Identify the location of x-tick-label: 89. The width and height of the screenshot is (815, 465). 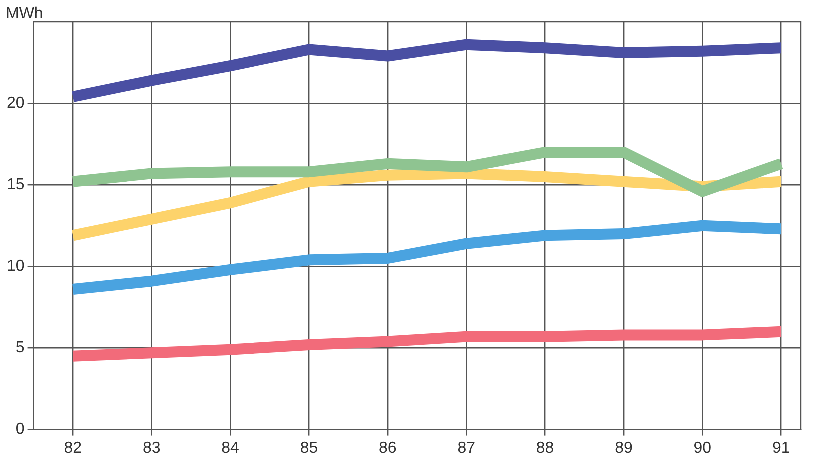
(624, 448).